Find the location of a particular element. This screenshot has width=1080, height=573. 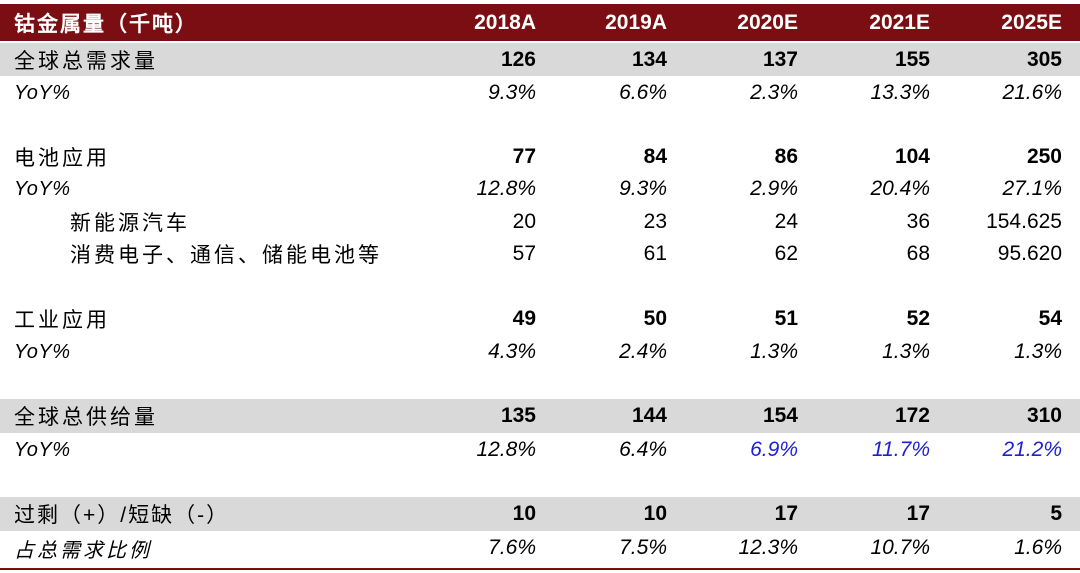

cell: 62 is located at coordinates (786, 253).